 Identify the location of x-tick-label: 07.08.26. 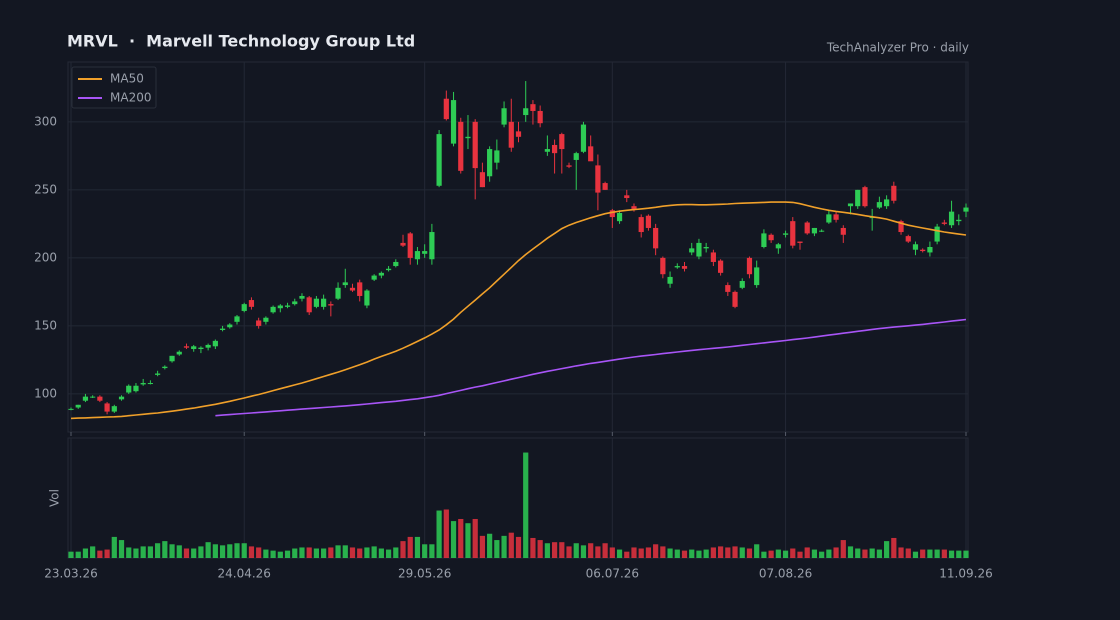
(785, 574).